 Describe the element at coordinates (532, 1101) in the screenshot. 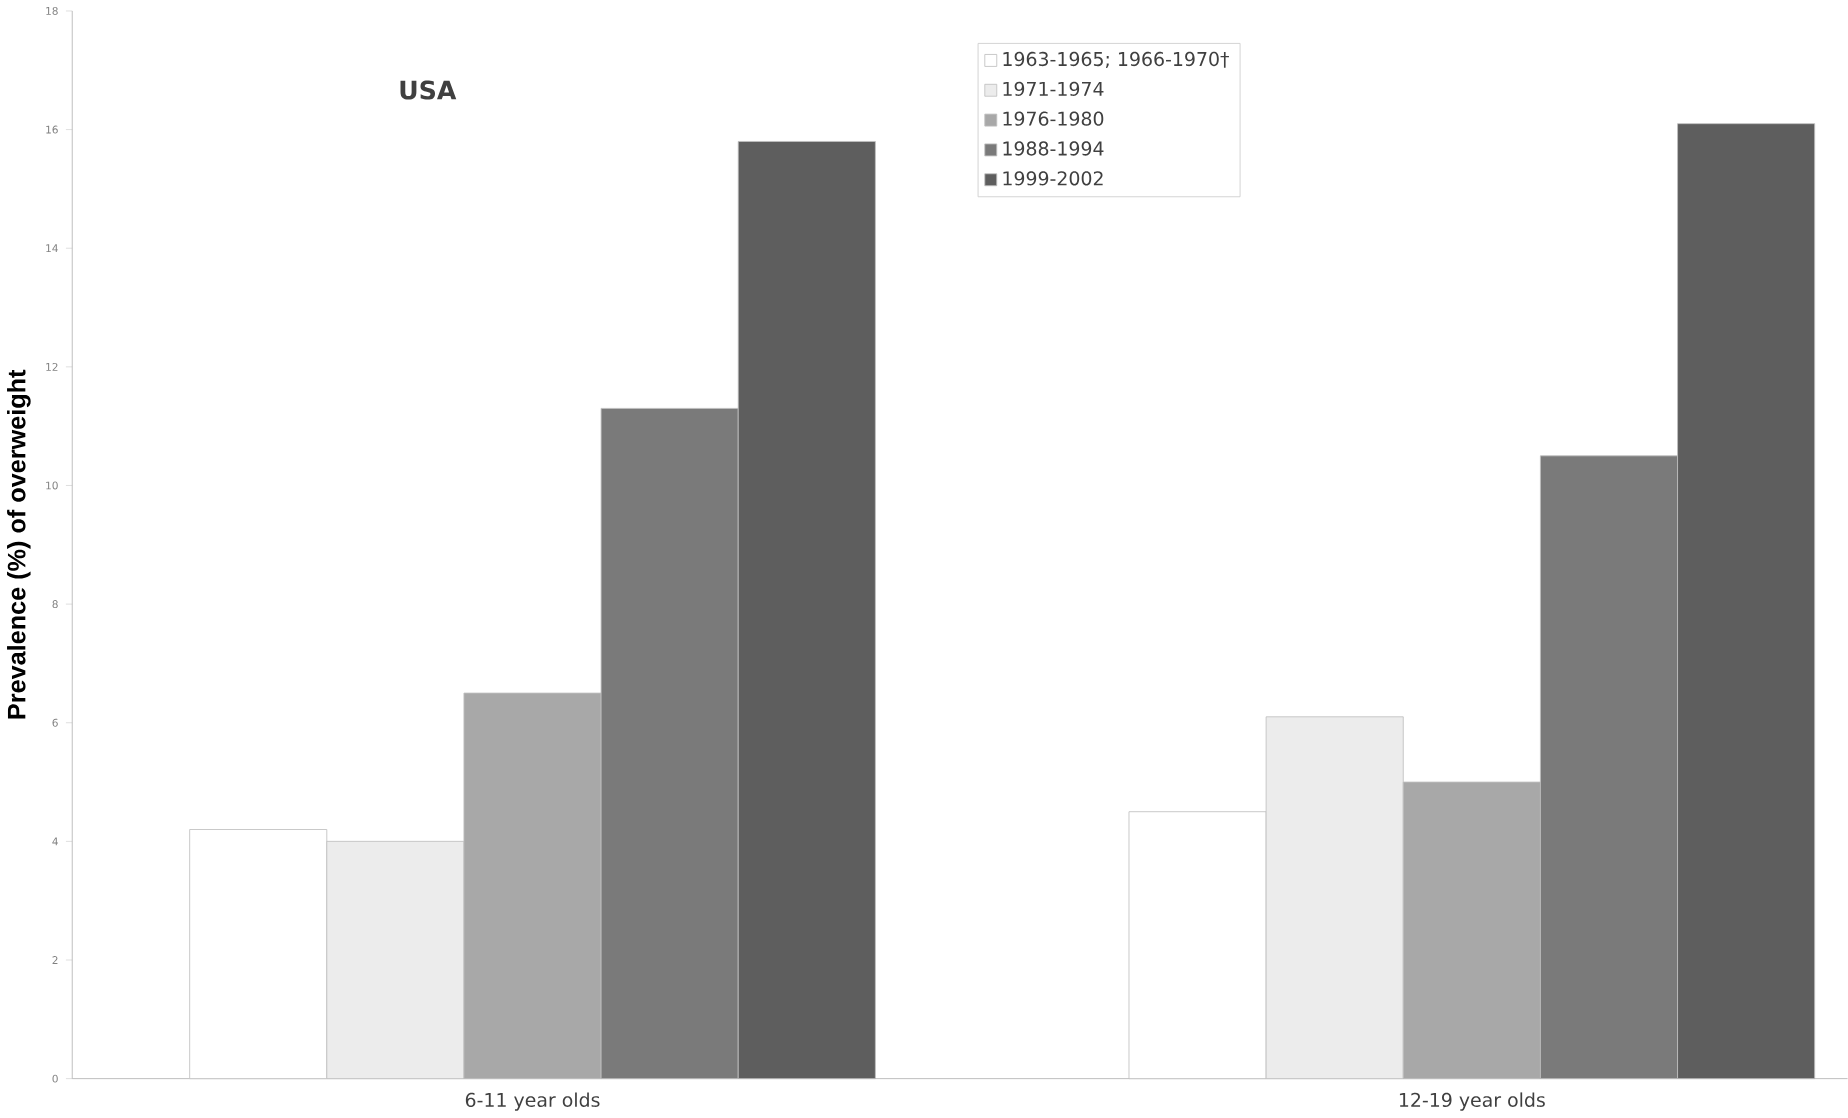

I see `x-tick-label: 6-11 year olds` at that location.